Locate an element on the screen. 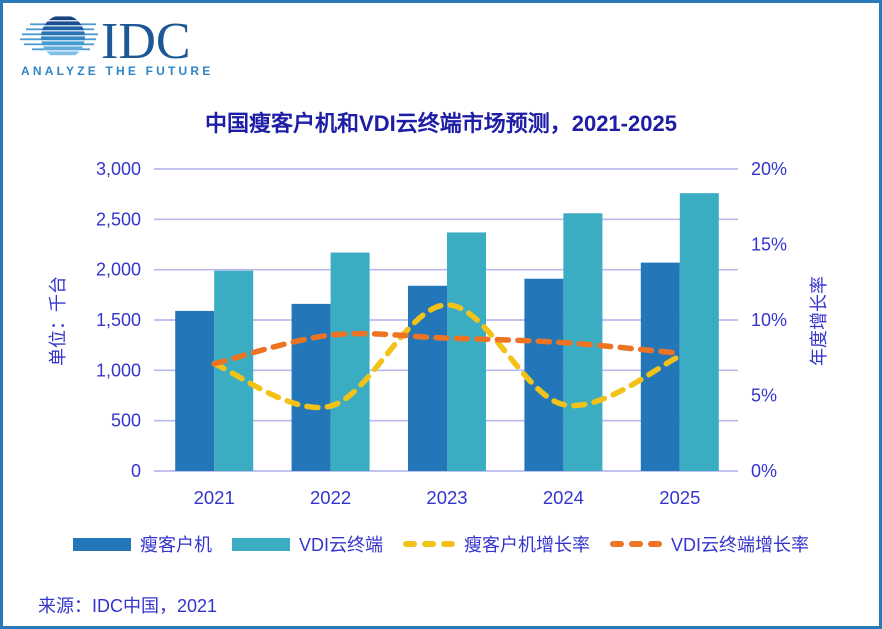 The width and height of the screenshot is (882, 629). left-axis-tick-label: 3,000 is located at coordinates (118, 169).